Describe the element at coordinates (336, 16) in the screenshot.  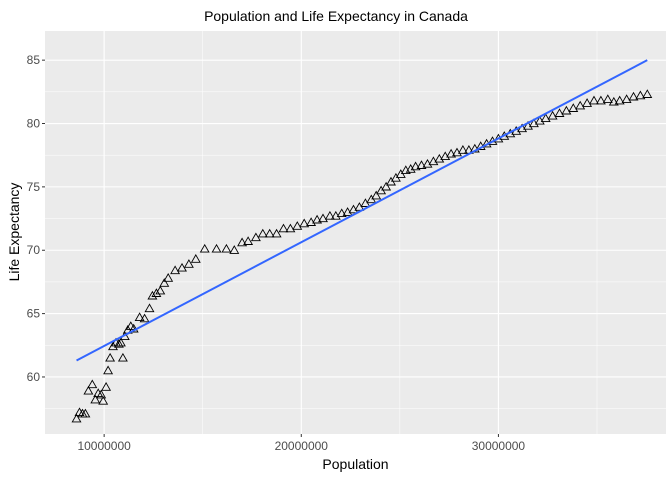
I see `chart-title: Population and Life Expectancy in Canada` at that location.